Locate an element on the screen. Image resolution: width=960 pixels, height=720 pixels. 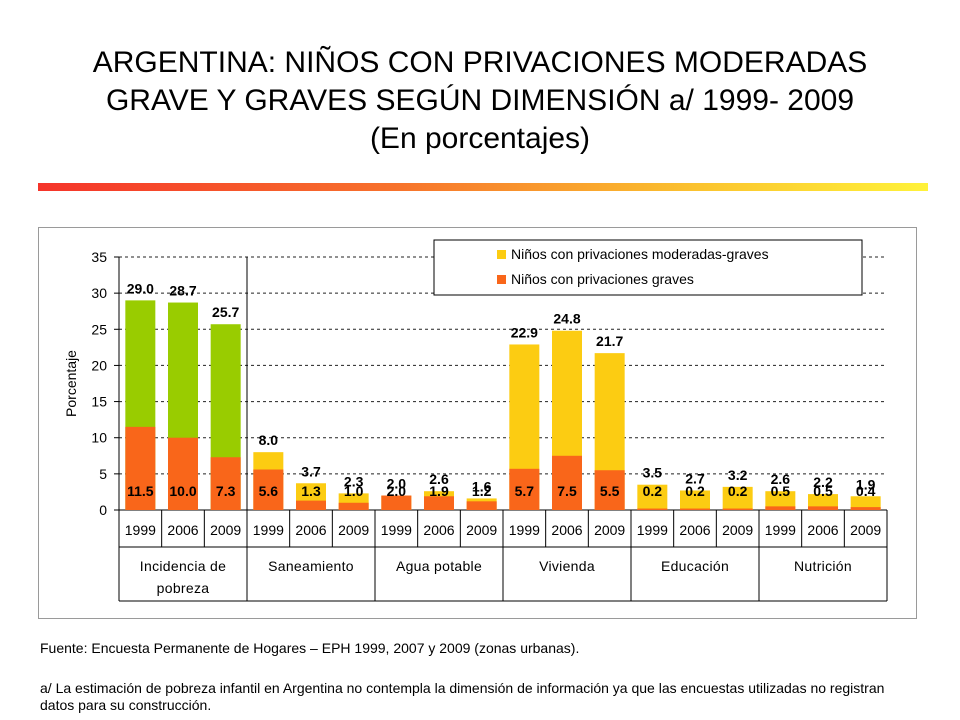
y-tick-label: 30 is located at coordinates (99, 293).